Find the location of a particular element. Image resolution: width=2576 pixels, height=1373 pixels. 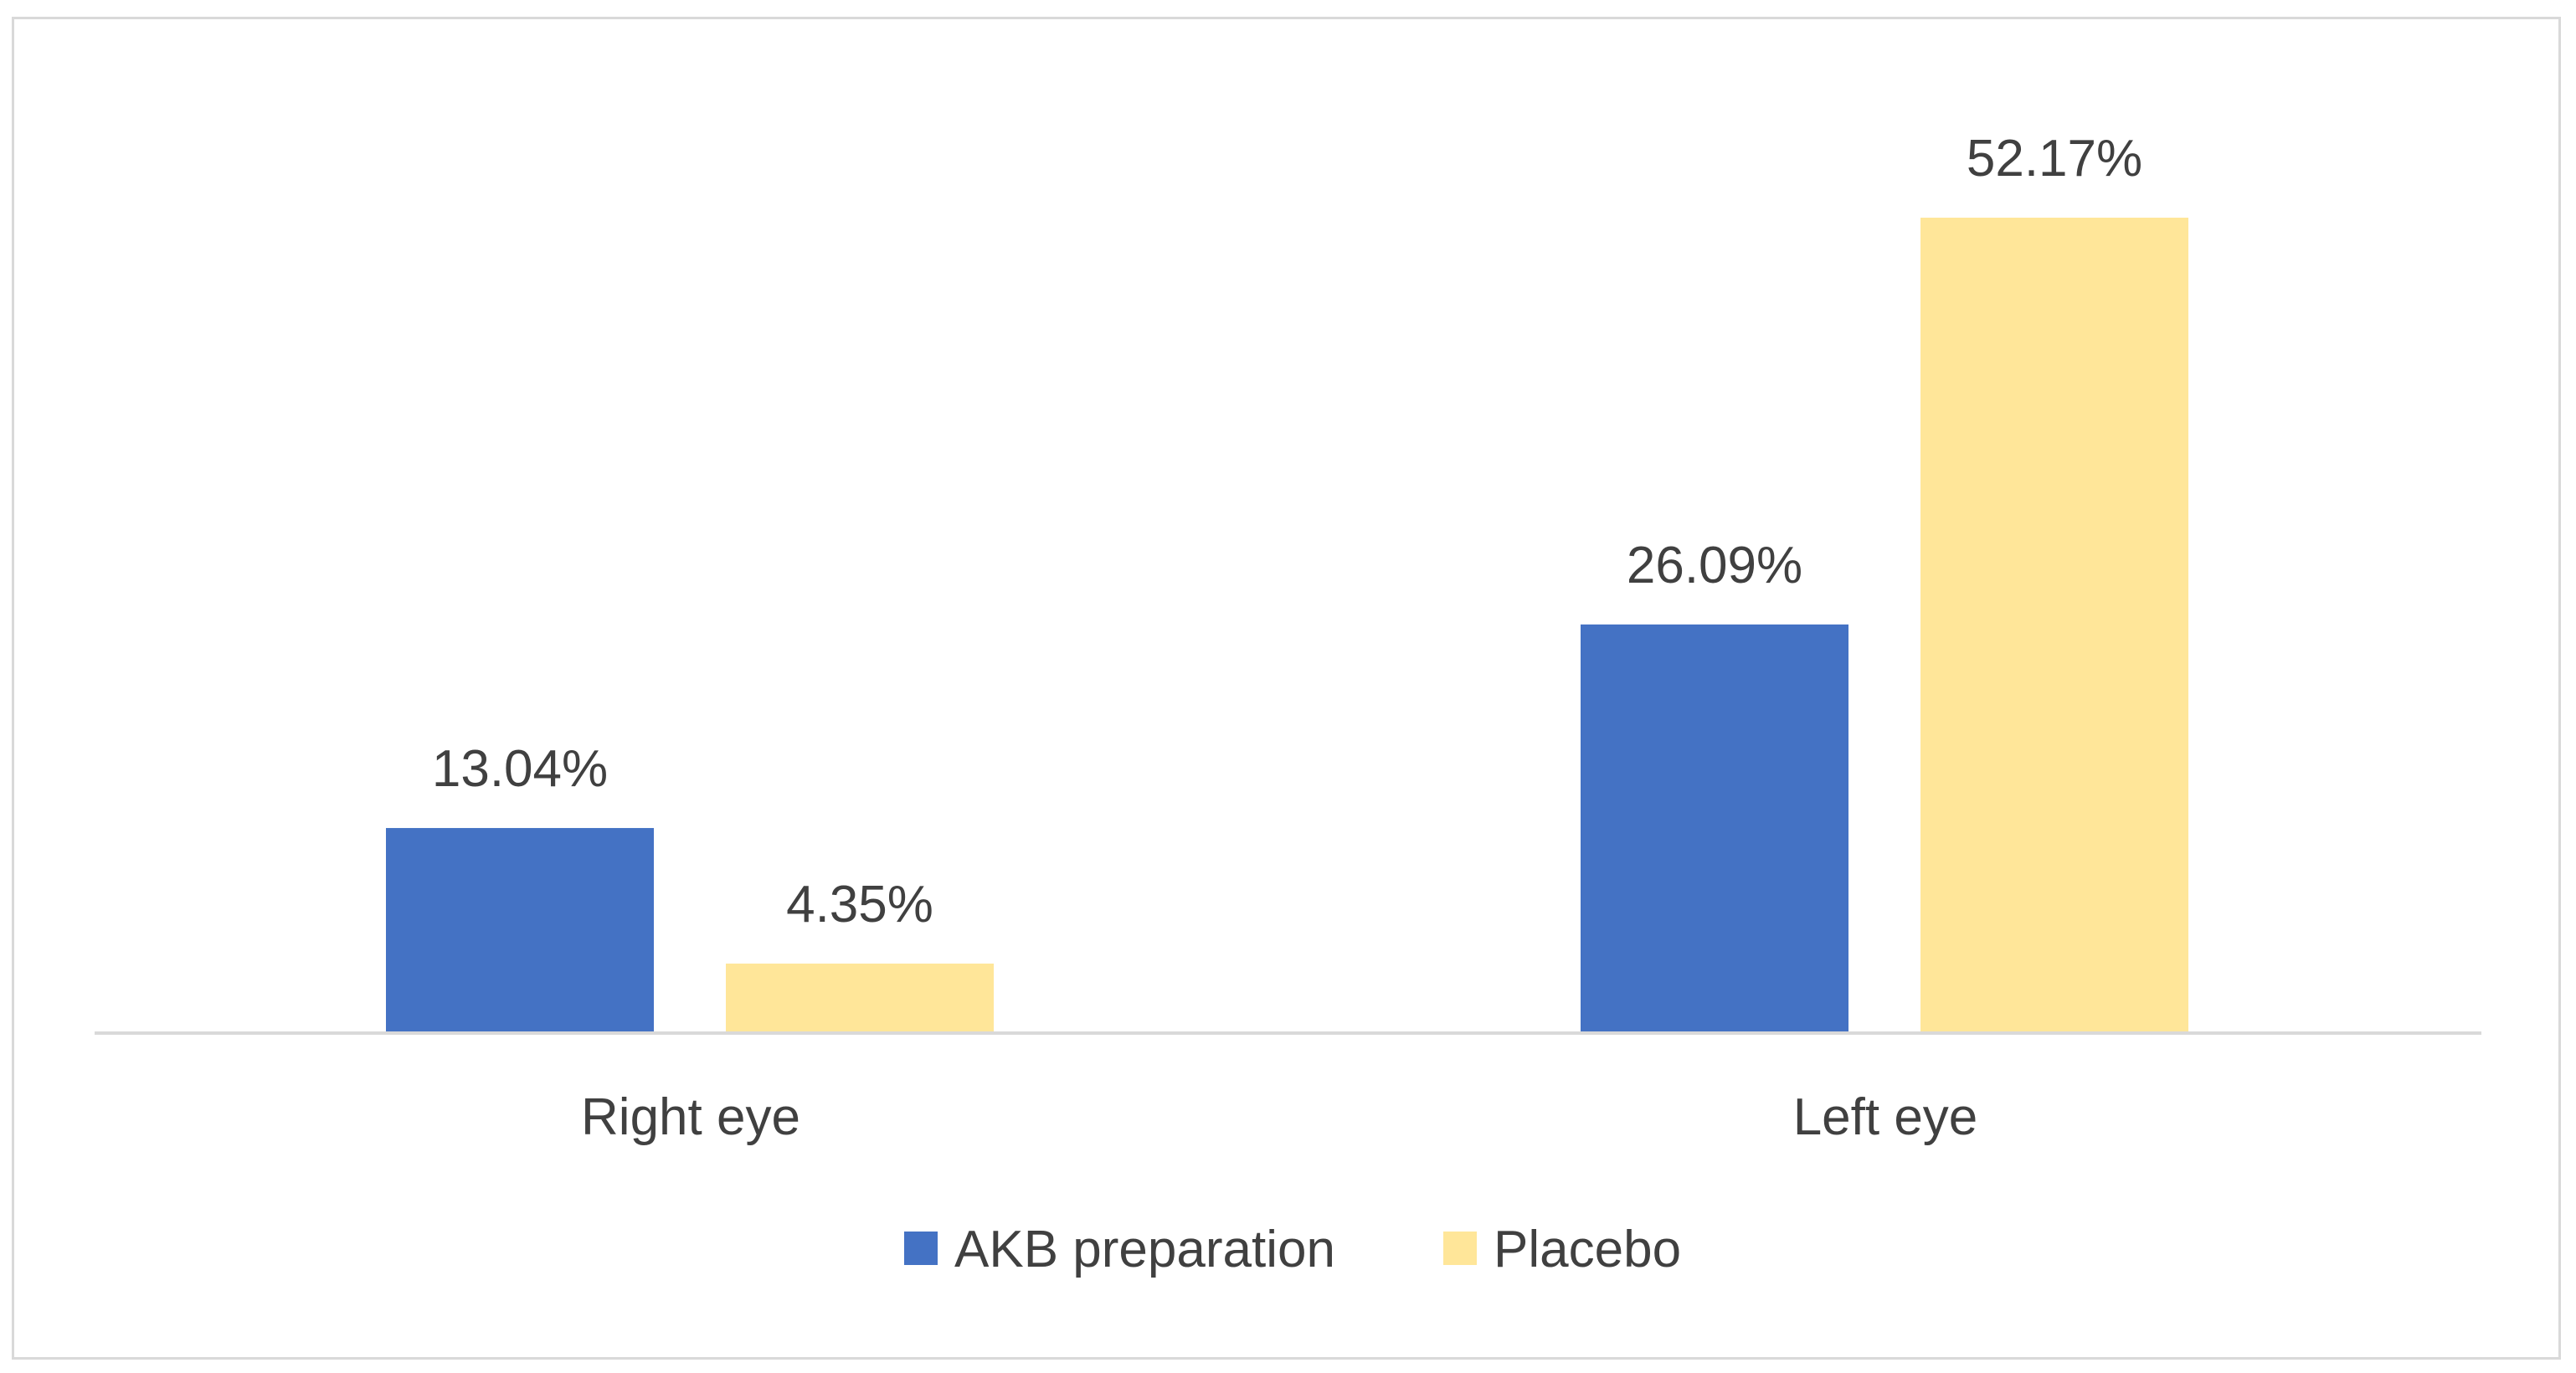

bar-placebo-left-eye is located at coordinates (2054, 624).